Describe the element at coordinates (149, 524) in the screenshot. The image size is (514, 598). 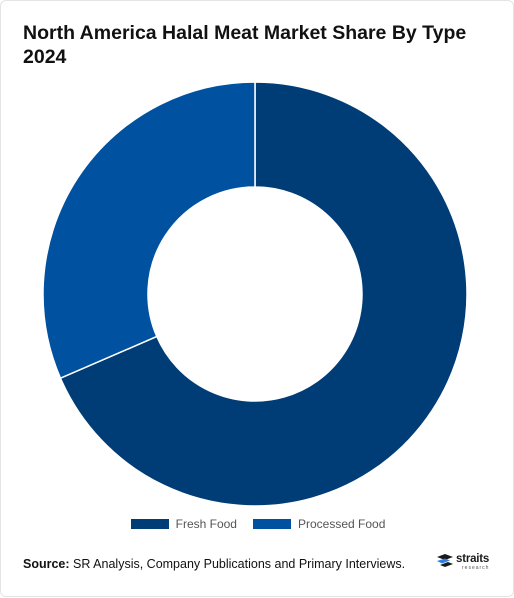
I see `legend-swatch-fresh-food` at that location.